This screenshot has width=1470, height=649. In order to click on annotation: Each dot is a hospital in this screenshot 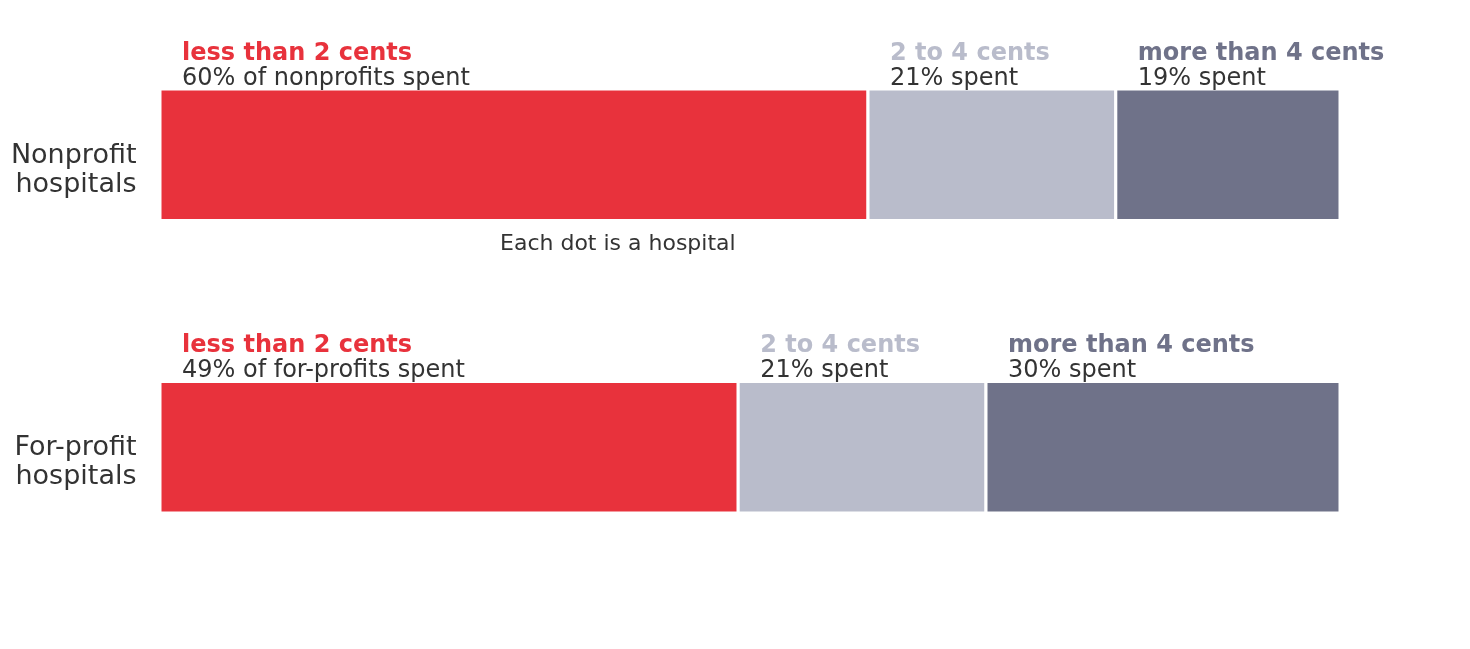, I will do `click(618, 242)`.